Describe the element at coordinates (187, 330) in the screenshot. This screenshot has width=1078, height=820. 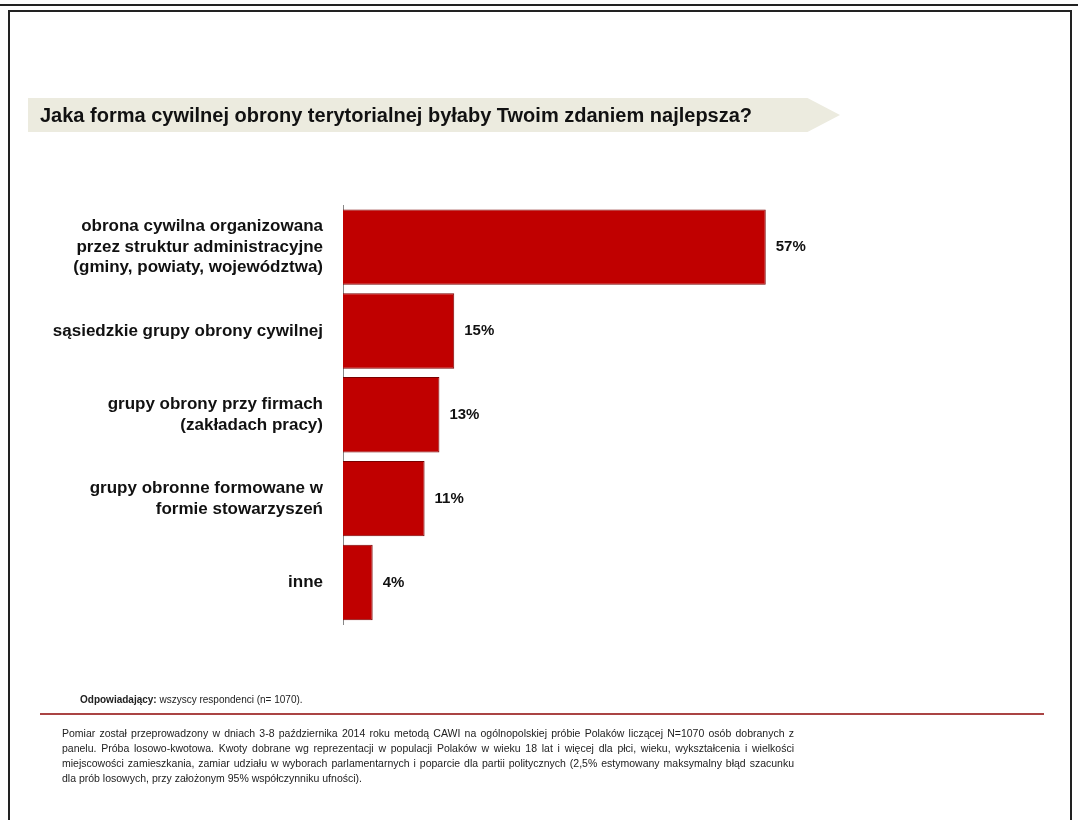
I see `y-tick-label: sąsiedzkie grupy obrony cywilnej` at that location.